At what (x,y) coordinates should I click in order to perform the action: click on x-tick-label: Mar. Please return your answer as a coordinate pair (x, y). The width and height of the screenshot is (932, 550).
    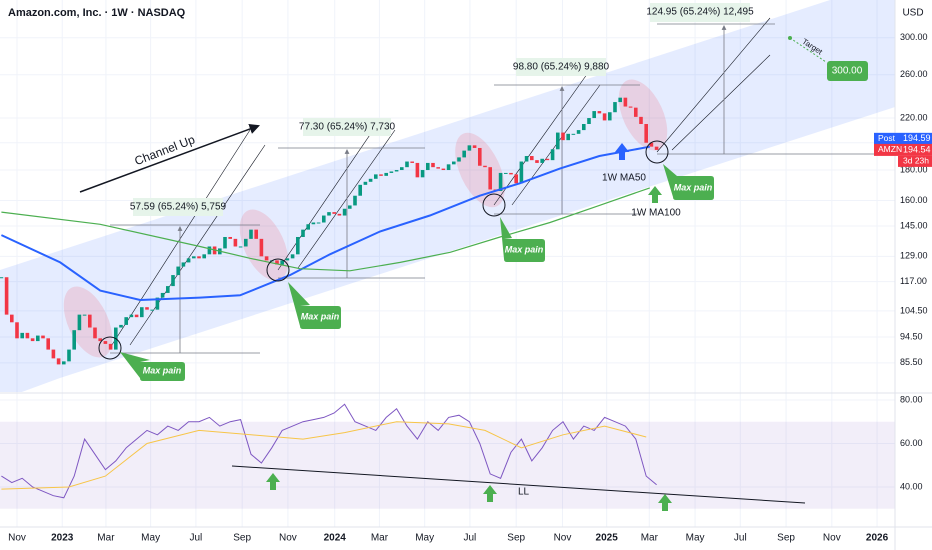
    Looking at the image, I should click on (380, 538).